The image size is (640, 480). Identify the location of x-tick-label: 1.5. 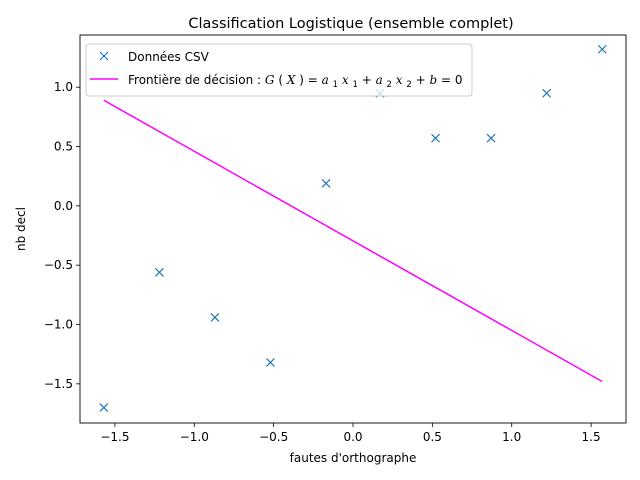
(591, 437).